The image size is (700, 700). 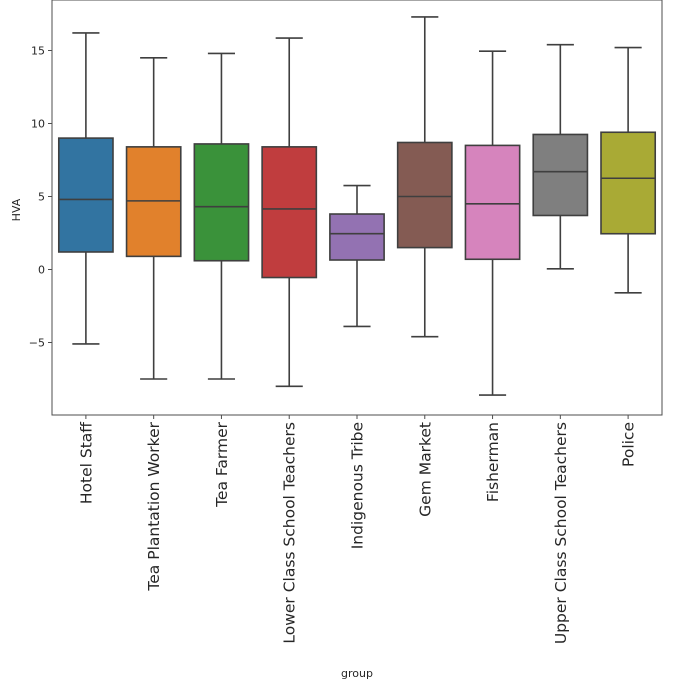 I want to click on x-tick-label: Gem Market, so click(x=425, y=469).